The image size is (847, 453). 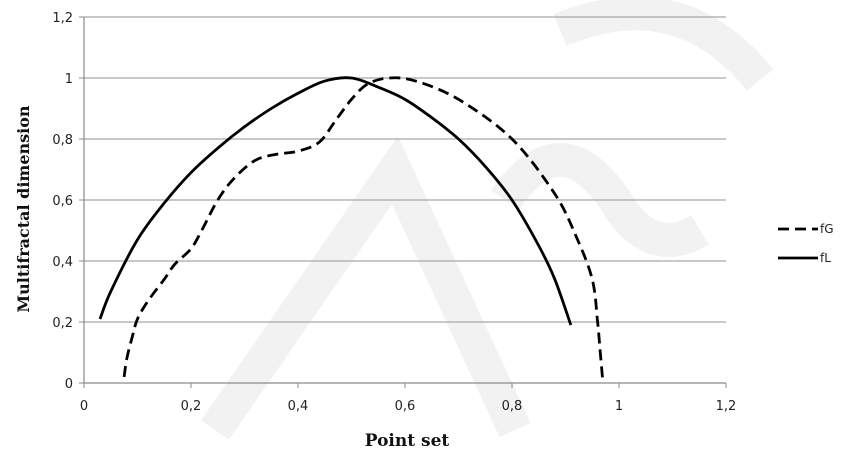 What do you see at coordinates (191, 406) in the screenshot?
I see `x-tick-label: 0,2` at bounding box center [191, 406].